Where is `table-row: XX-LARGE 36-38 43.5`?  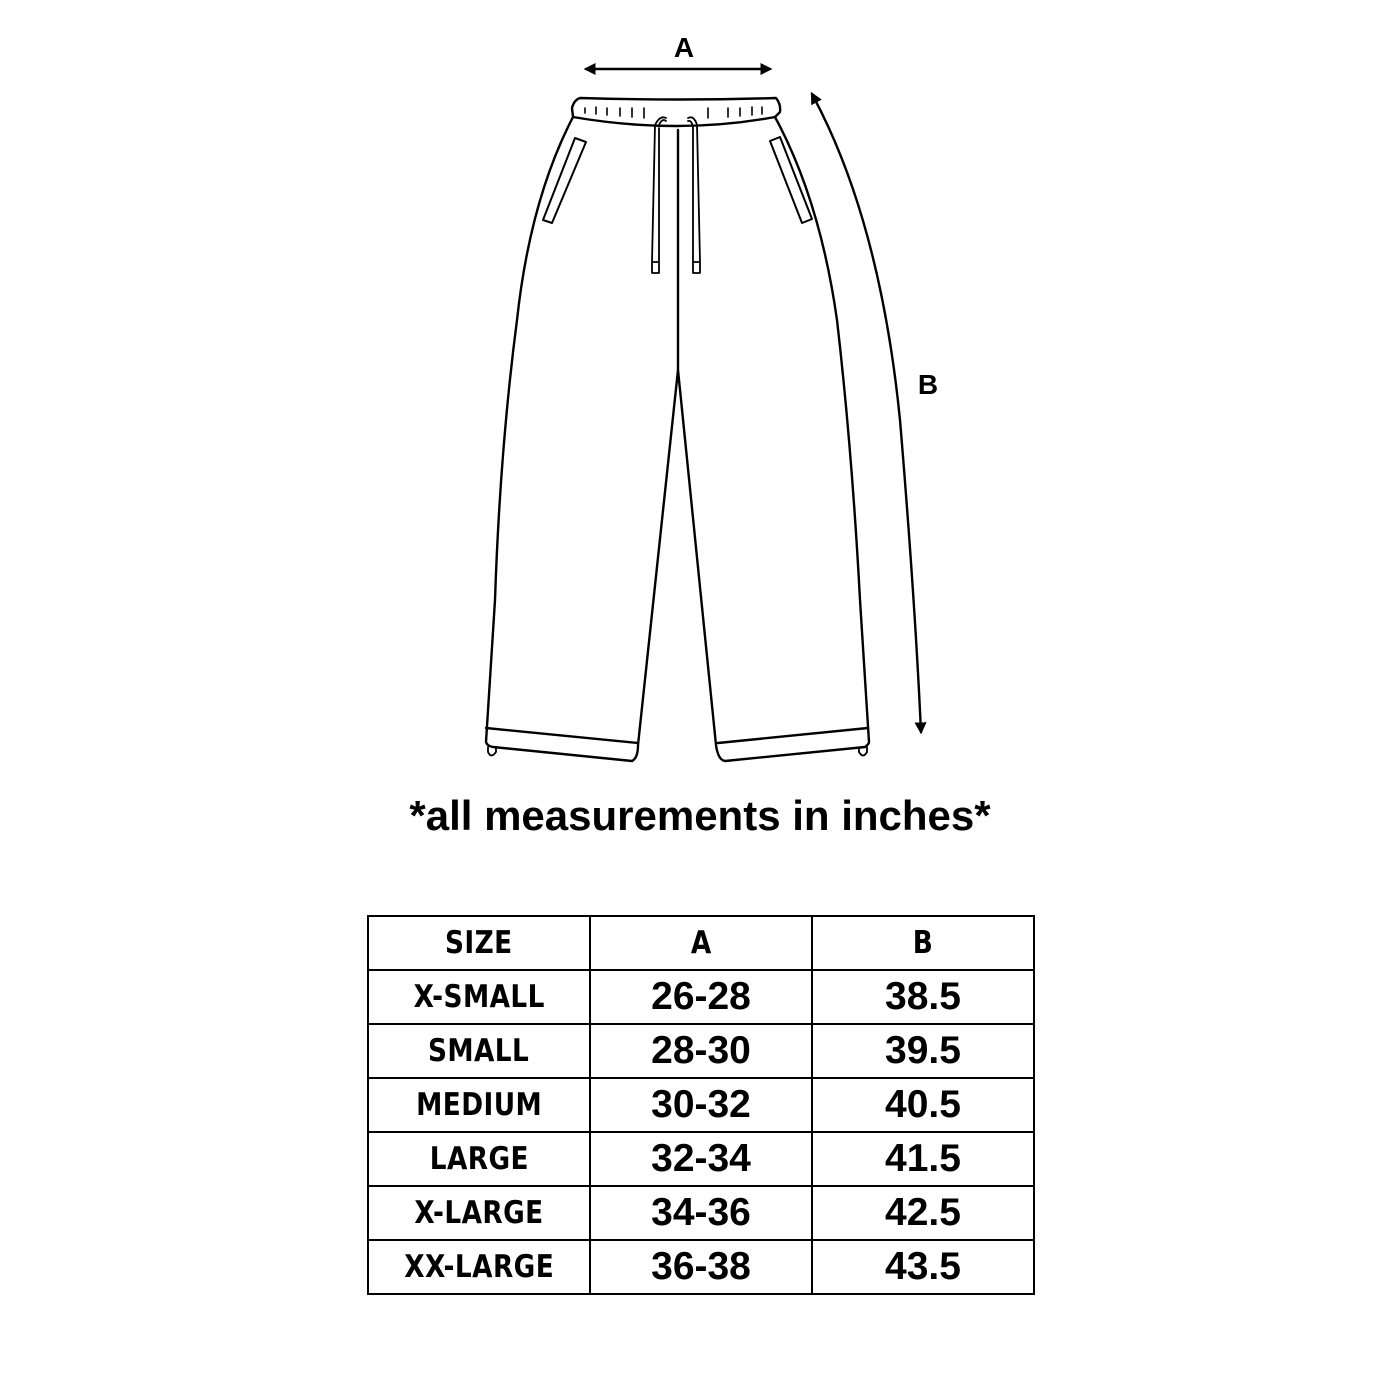
table-row: XX-LARGE 36-38 43.5 is located at coordinates (701, 1267).